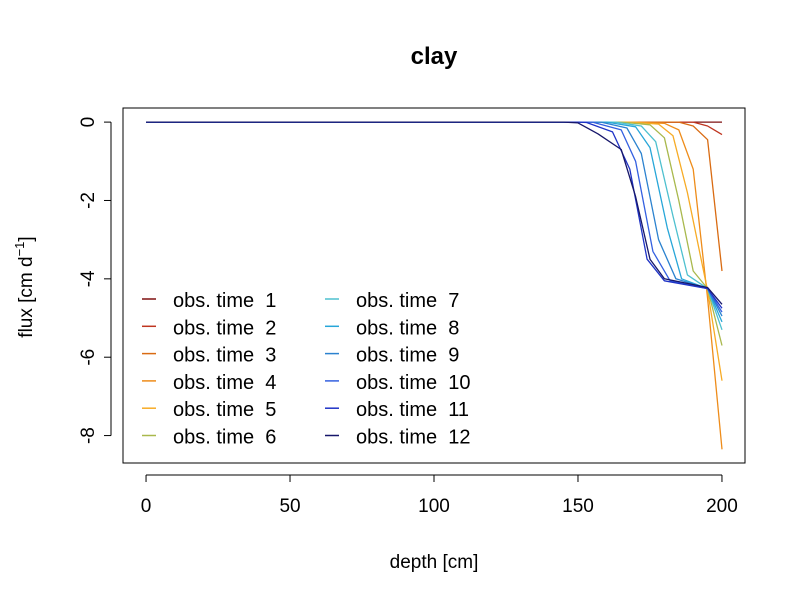  What do you see at coordinates (26, 296) in the screenshot?
I see `y-axis-label-main: flux [cm d` at bounding box center [26, 296].